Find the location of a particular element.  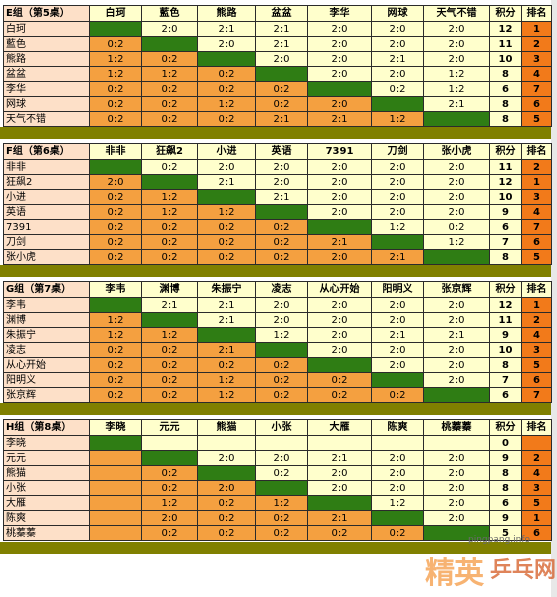

rank-cell: 7 is located at coordinates (536, 395).